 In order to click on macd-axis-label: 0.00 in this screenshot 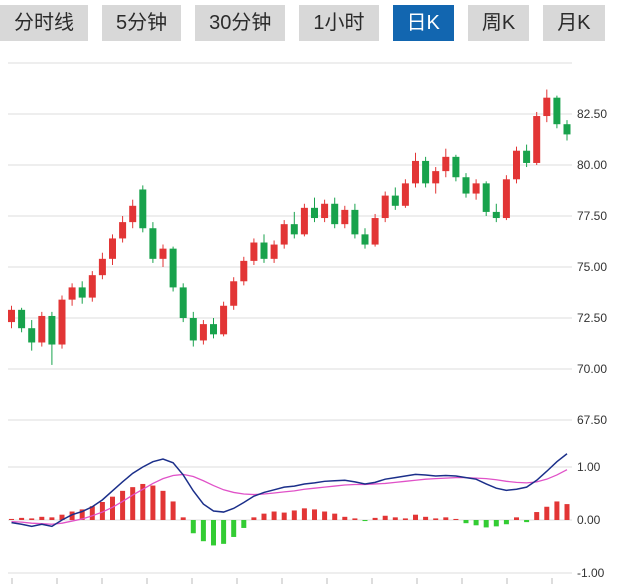, I will do `click(589, 520)`.